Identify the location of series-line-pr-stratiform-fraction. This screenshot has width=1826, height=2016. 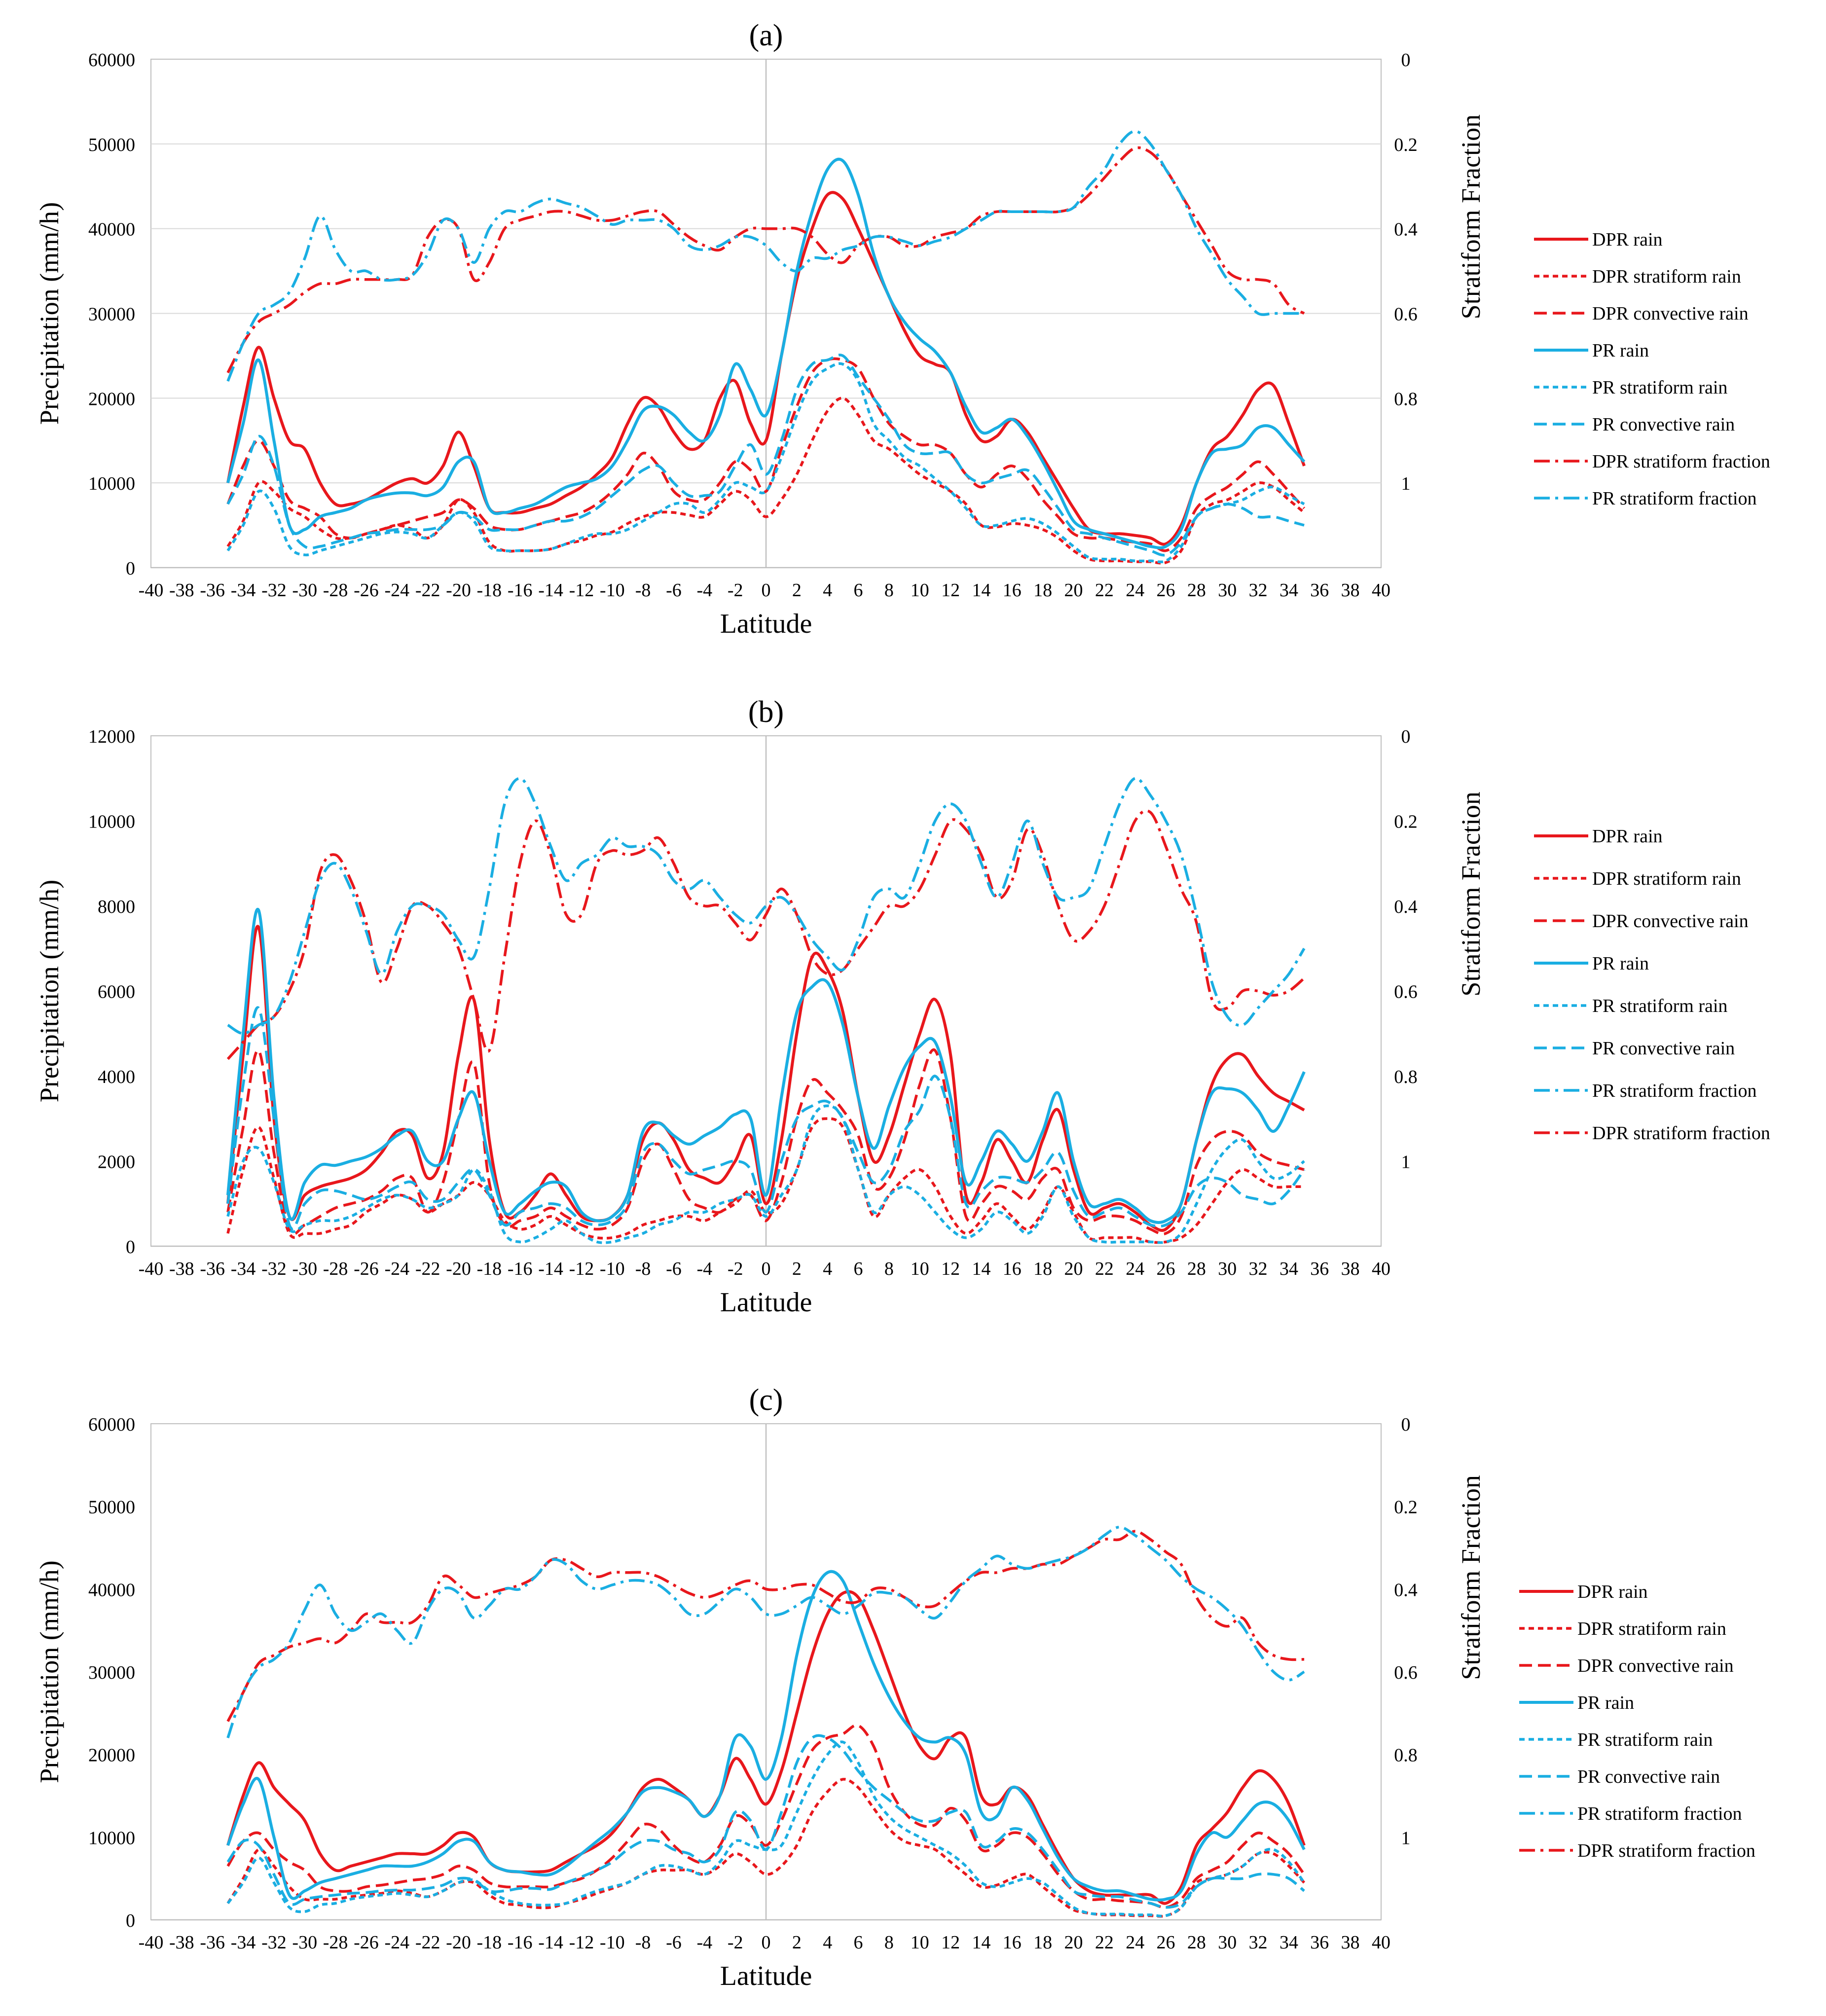
(766, 256).